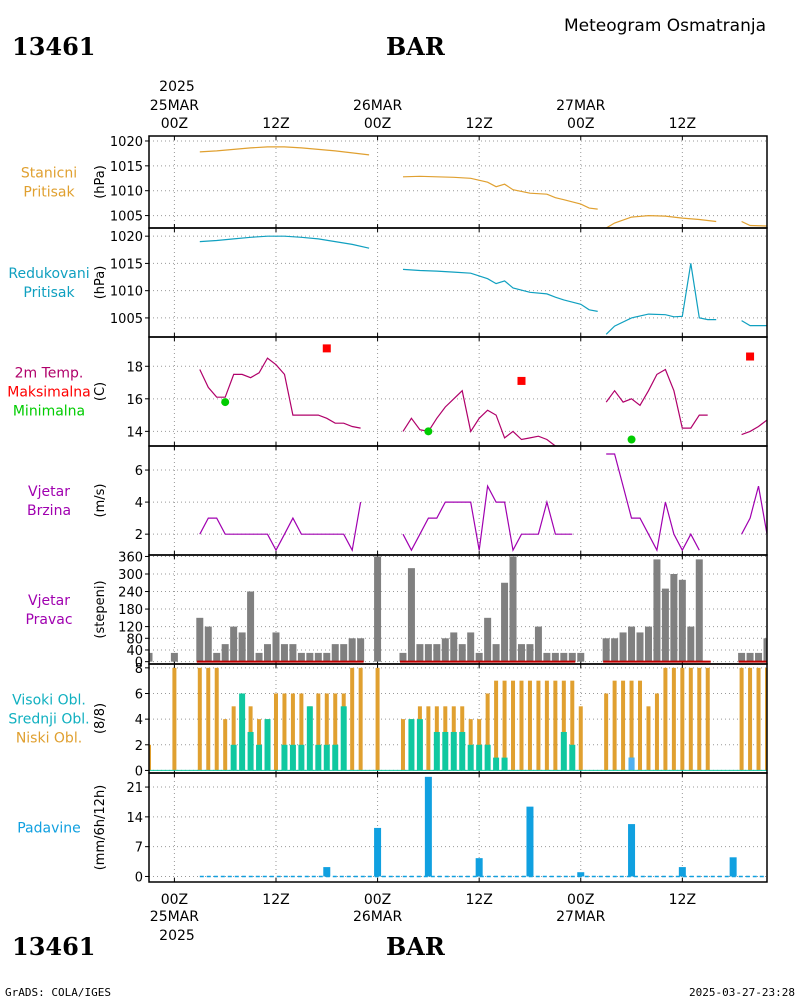  I want to click on bottom-date-label: 27MAR, so click(580, 917).